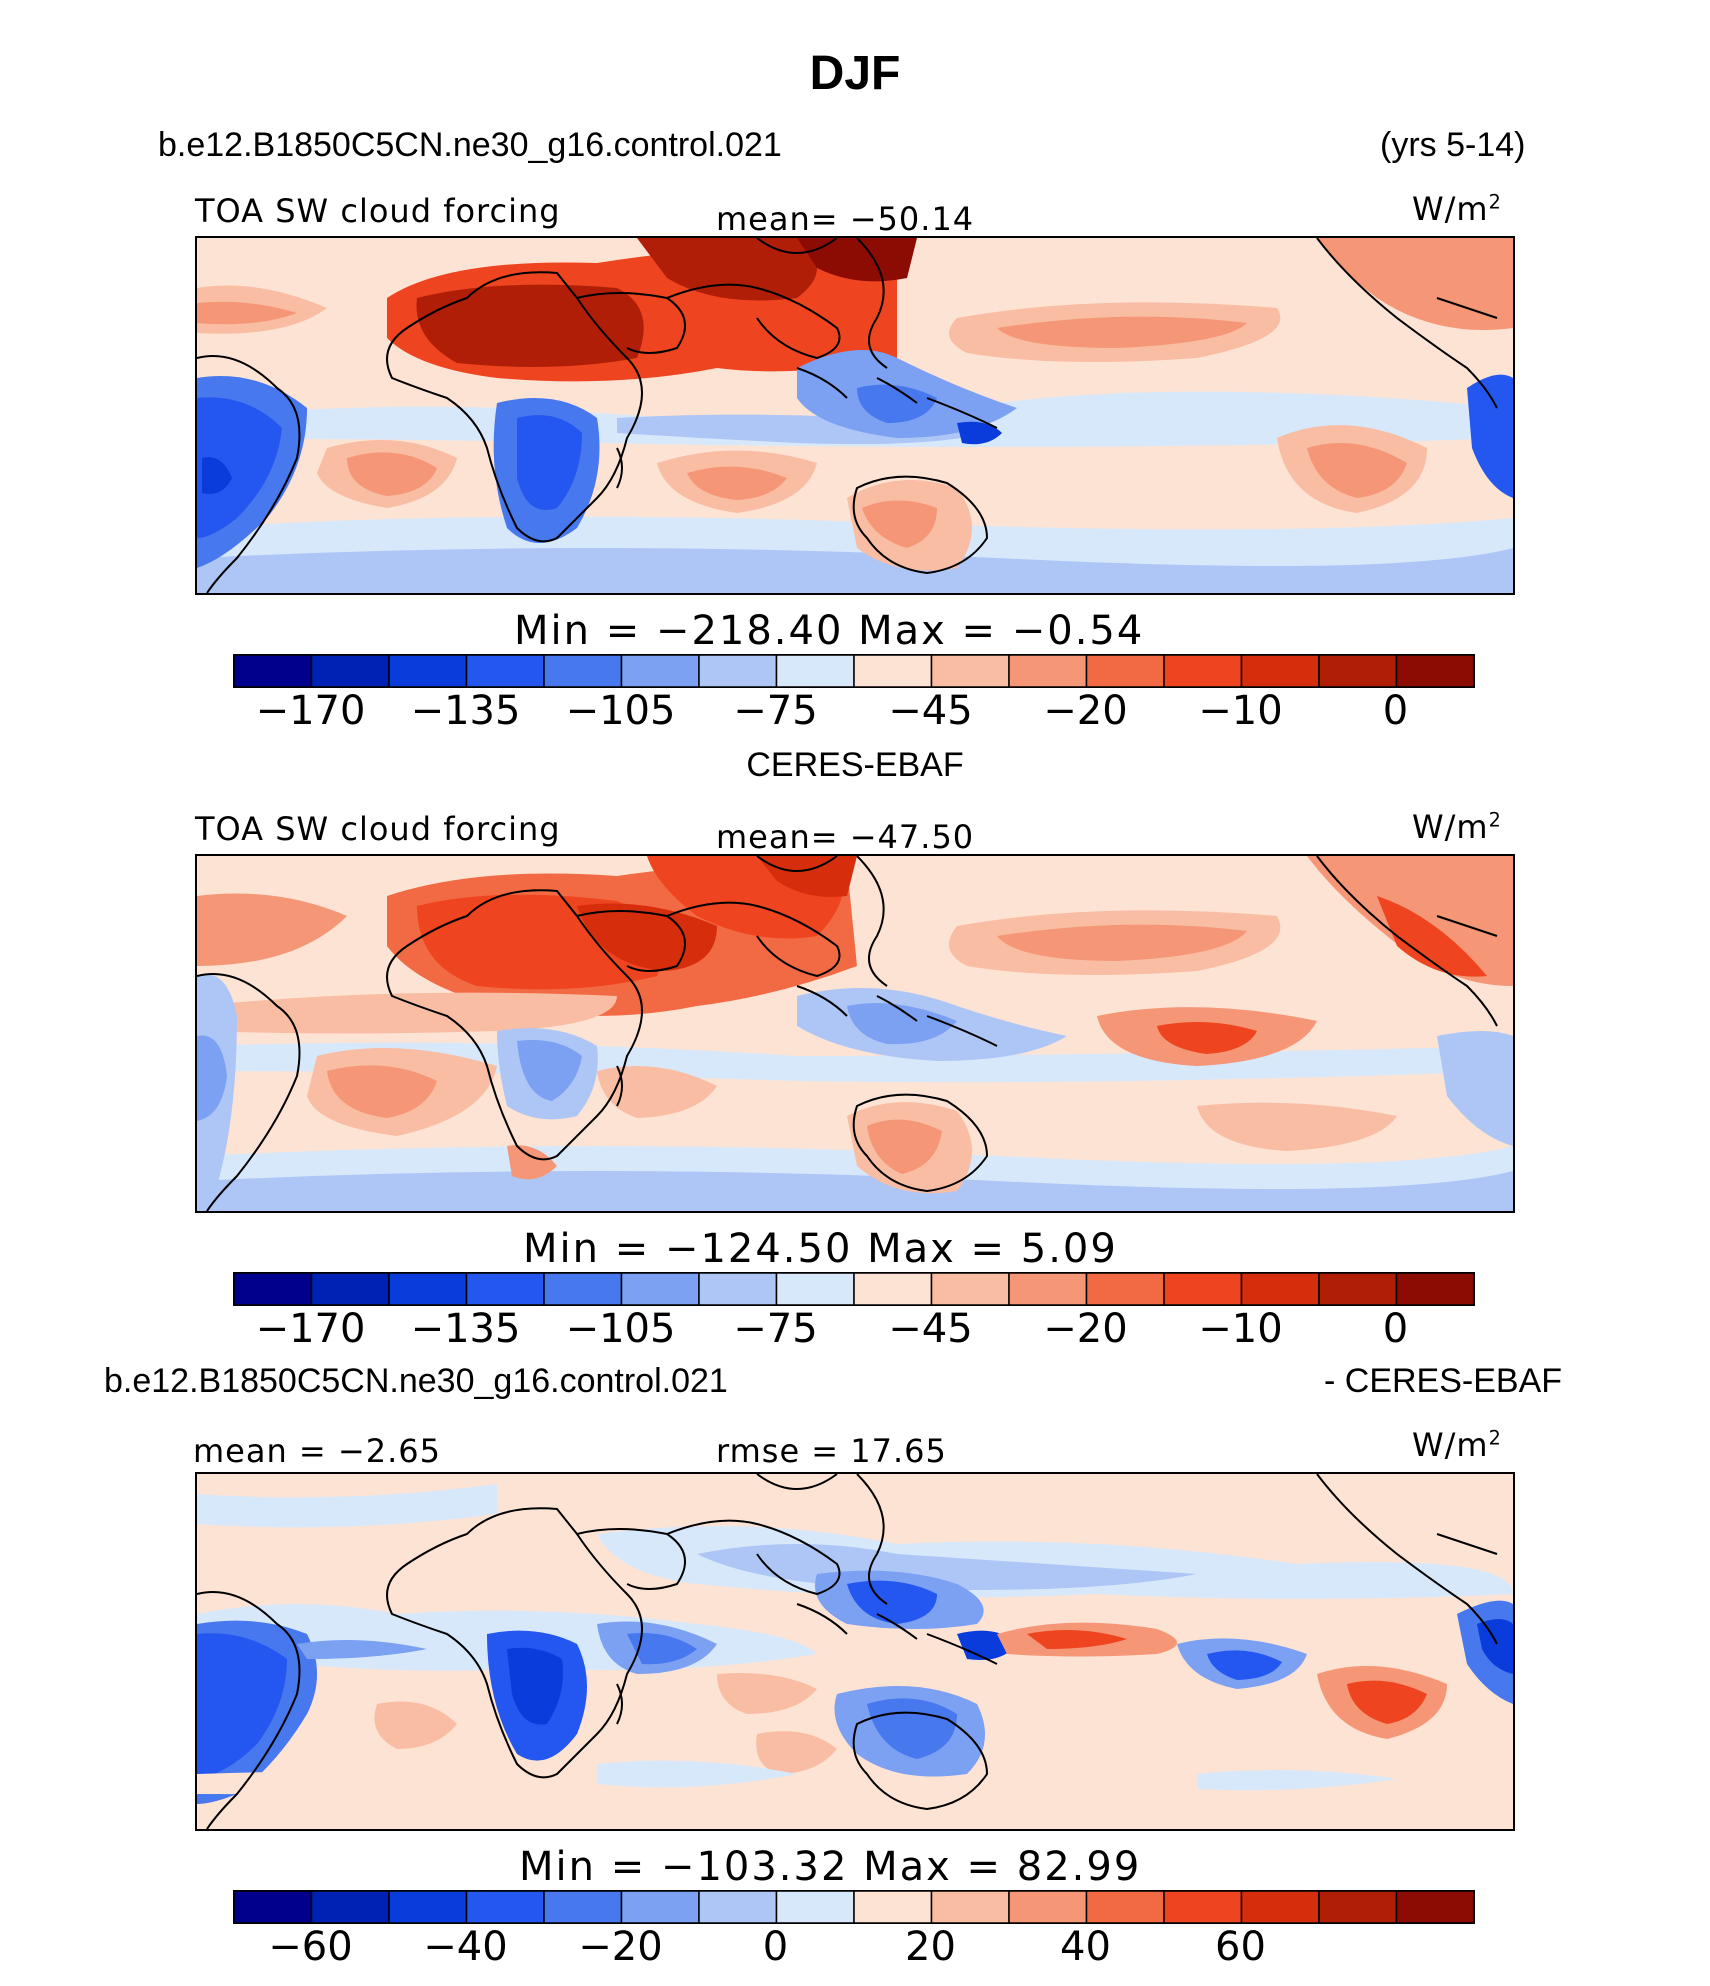 Image resolution: width=1710 pixels, height=1986 pixels. I want to click on panel2-subtitle: CERES-EBAF, so click(855, 765).